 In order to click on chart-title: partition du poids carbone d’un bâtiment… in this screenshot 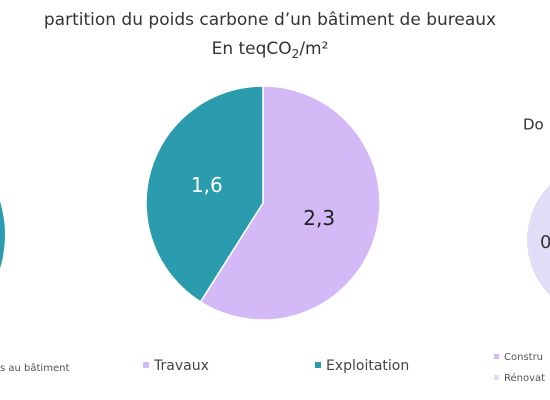, I will do `click(270, 20)`.